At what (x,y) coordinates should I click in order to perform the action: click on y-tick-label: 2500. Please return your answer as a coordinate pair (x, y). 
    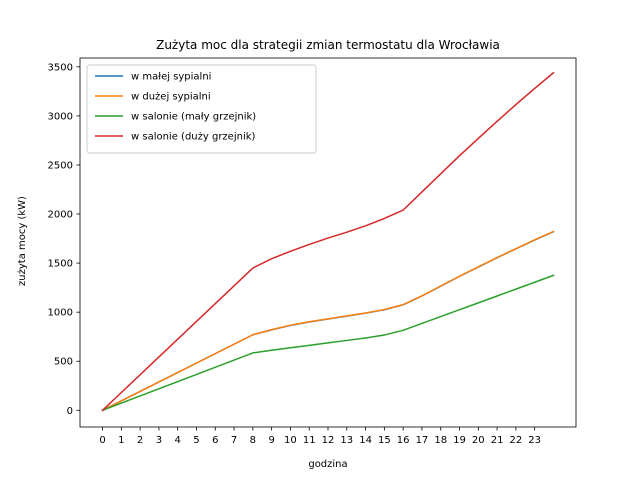
    Looking at the image, I should click on (60, 165).